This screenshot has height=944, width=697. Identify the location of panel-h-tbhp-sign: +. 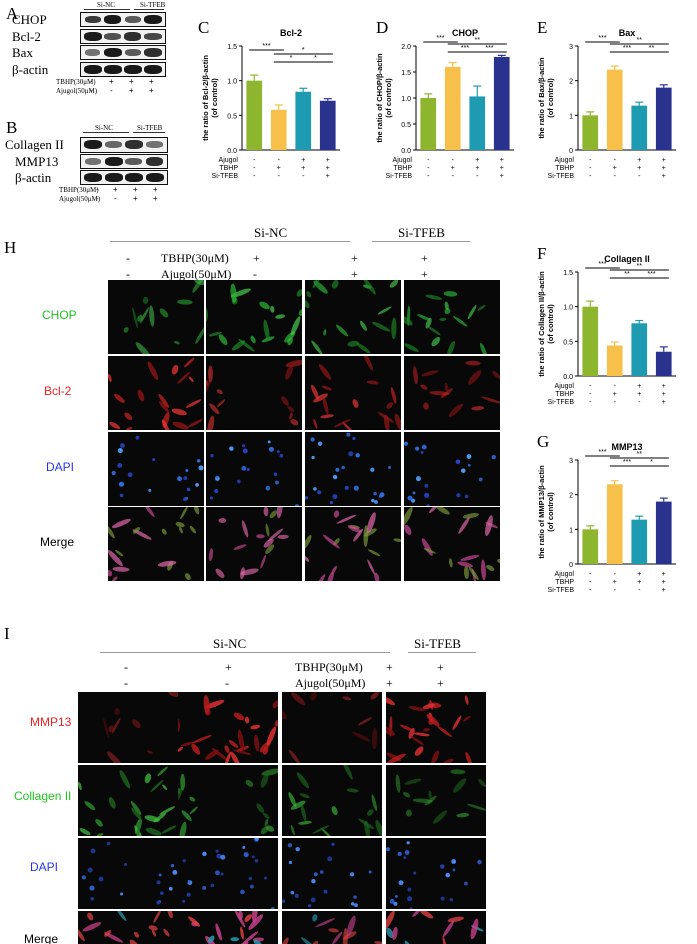
(354, 258).